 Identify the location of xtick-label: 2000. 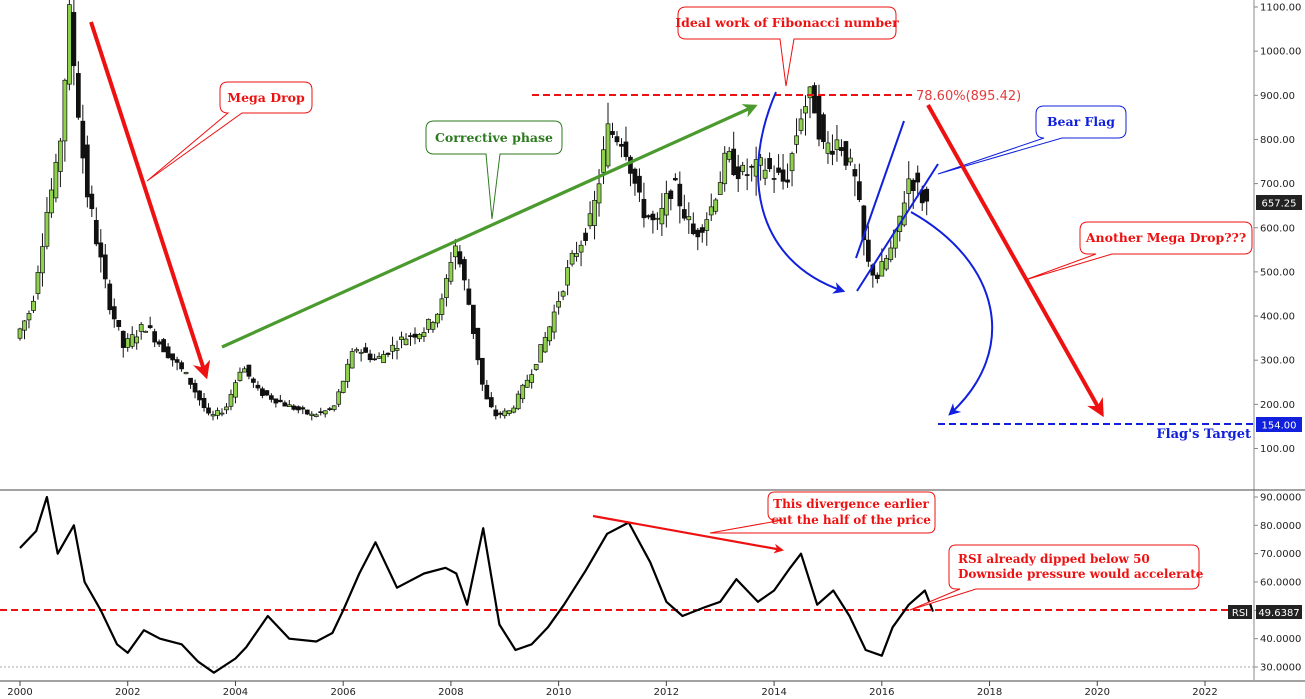
(19, 692).